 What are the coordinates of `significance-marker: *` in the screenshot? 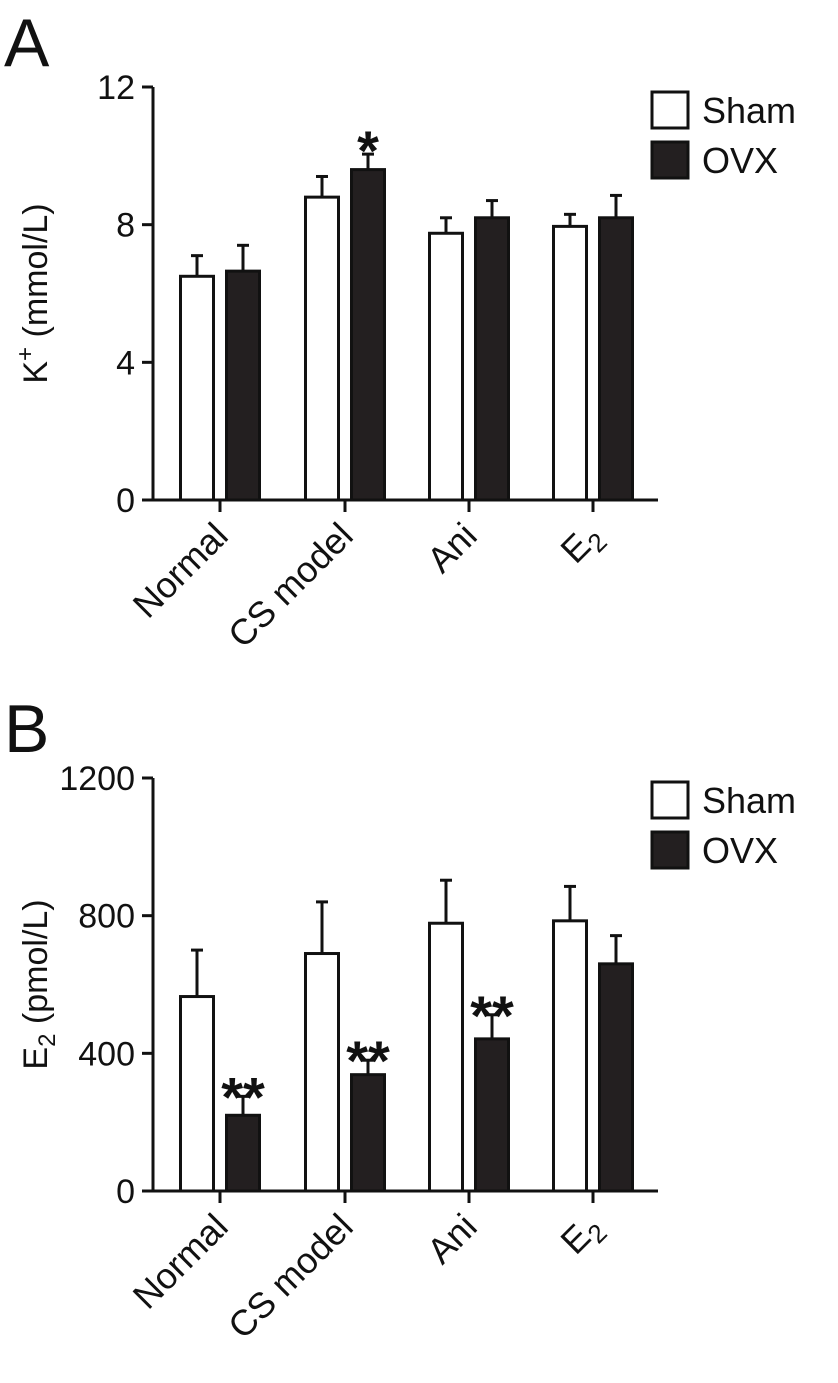 It's located at (368, 150).